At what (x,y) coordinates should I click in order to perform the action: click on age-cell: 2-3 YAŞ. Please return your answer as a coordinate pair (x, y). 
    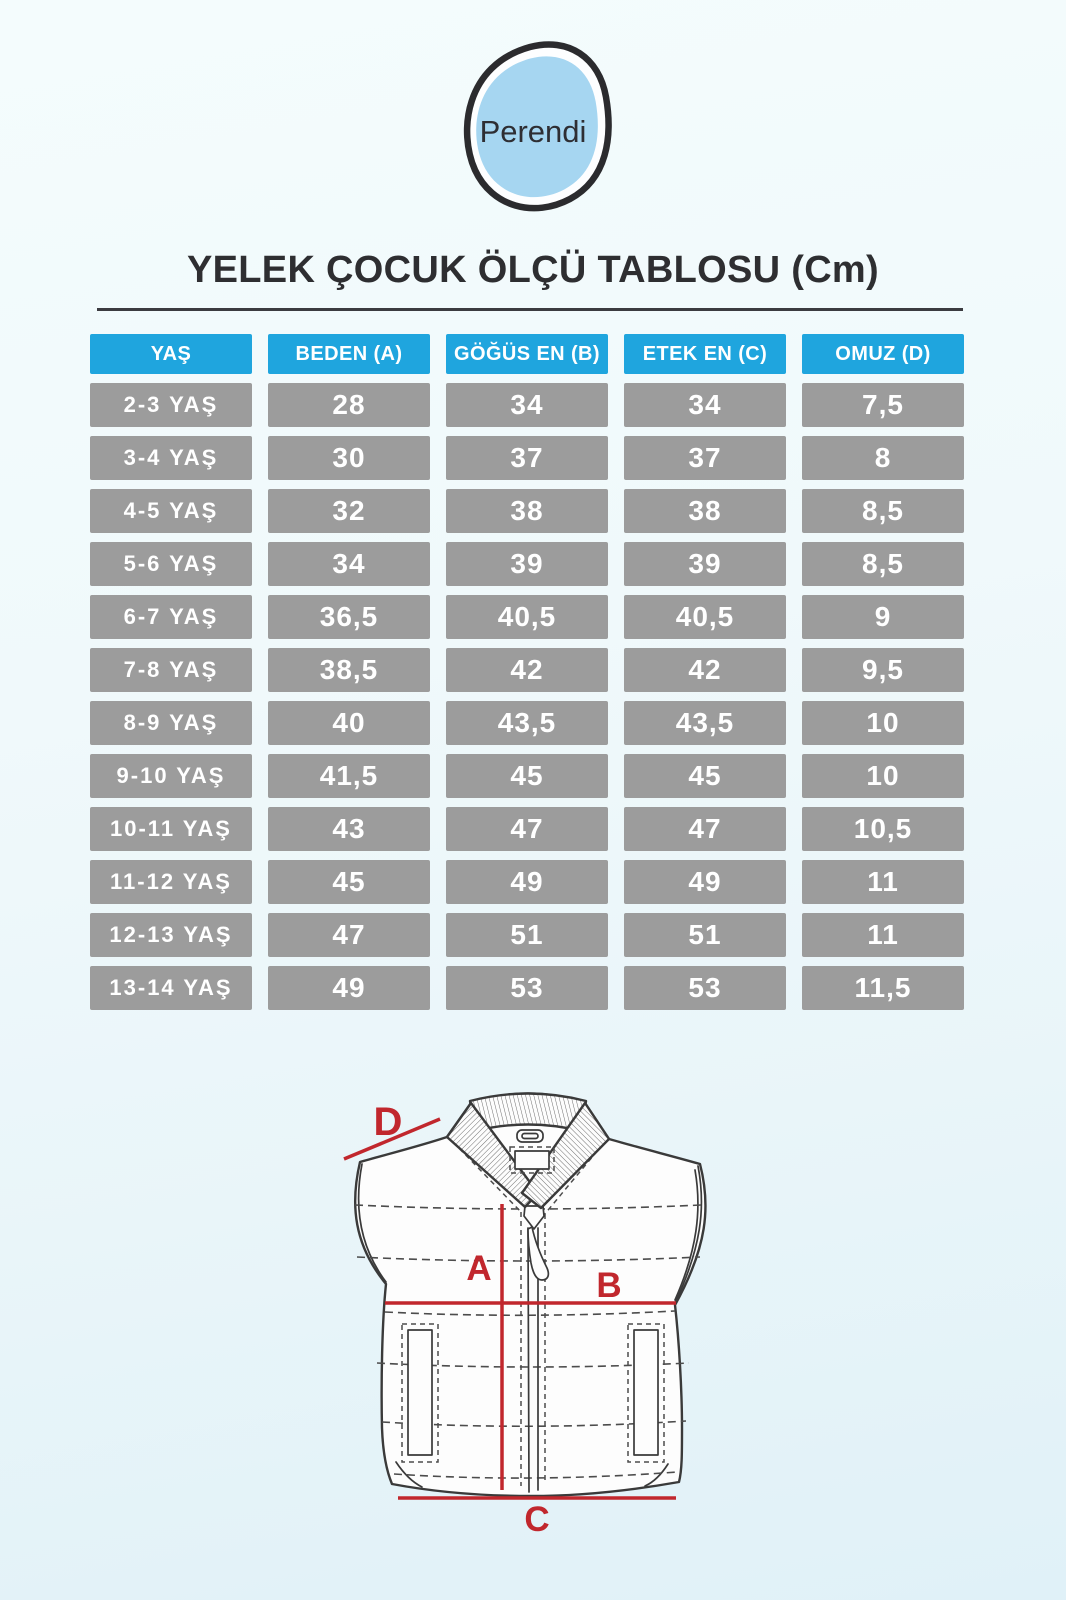
    Looking at the image, I should click on (171, 405).